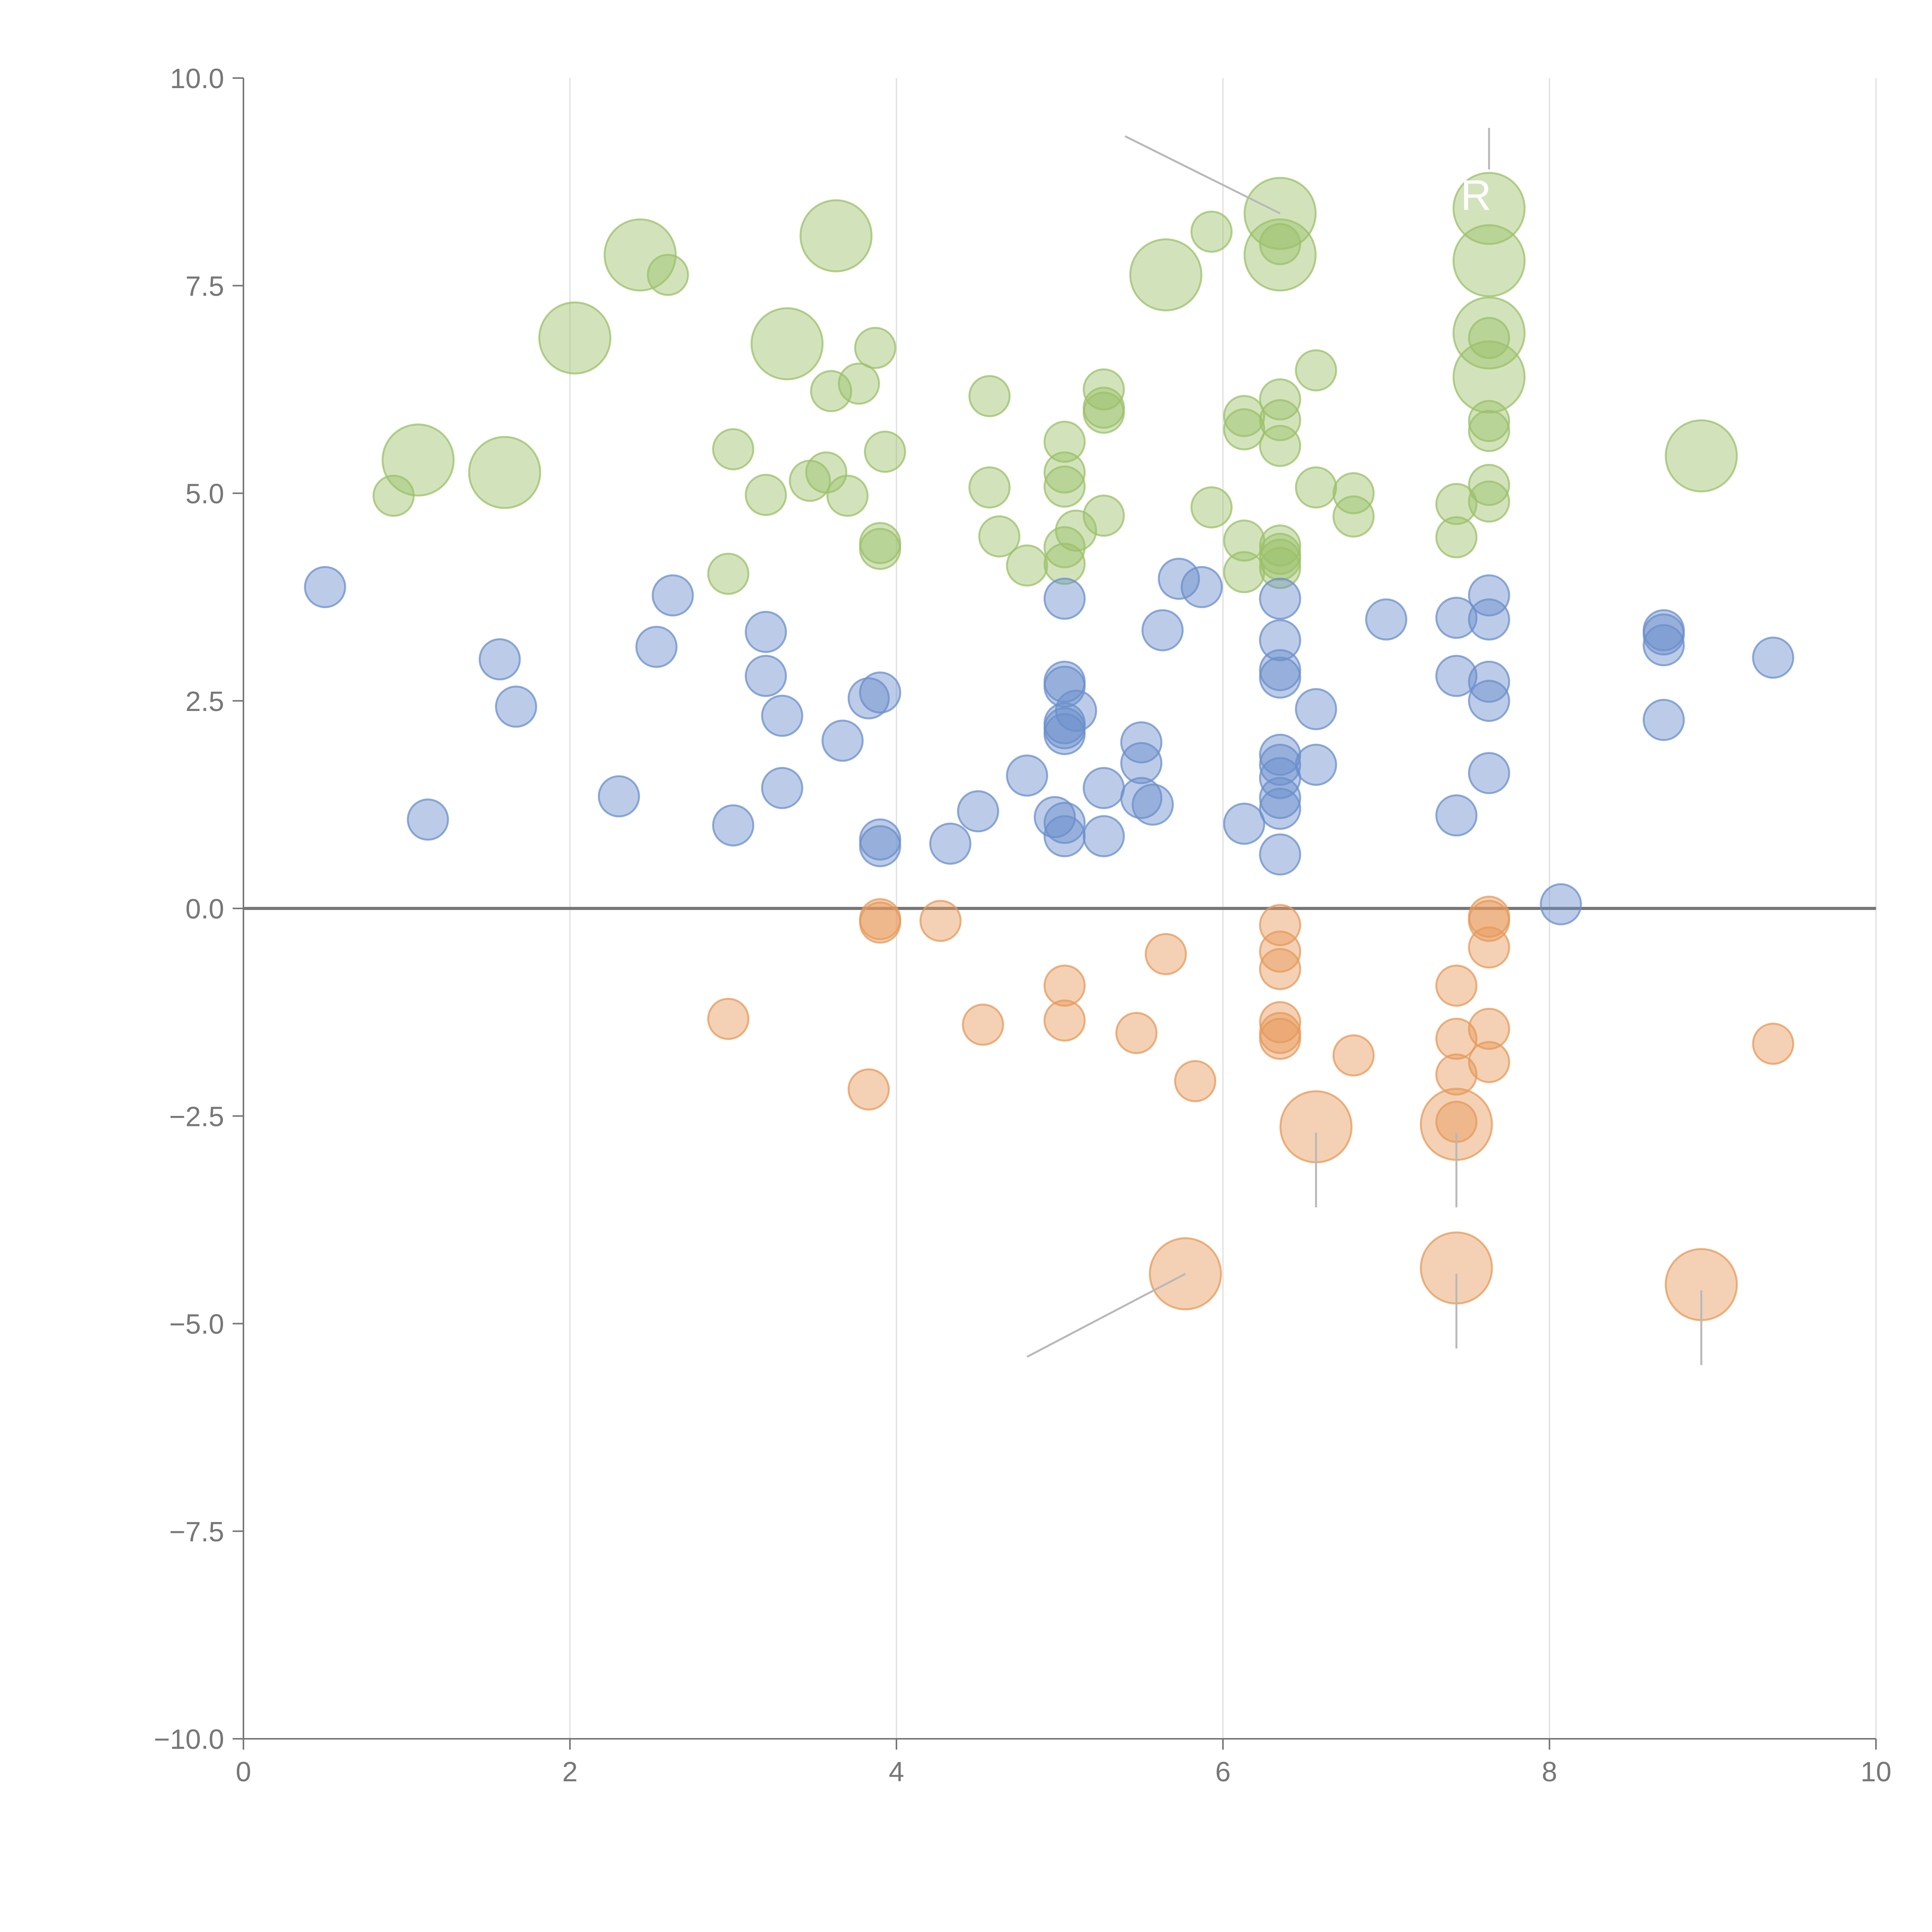 The width and height of the screenshot is (1932, 1932). I want to click on y-tick-label: 7.5, so click(205, 287).